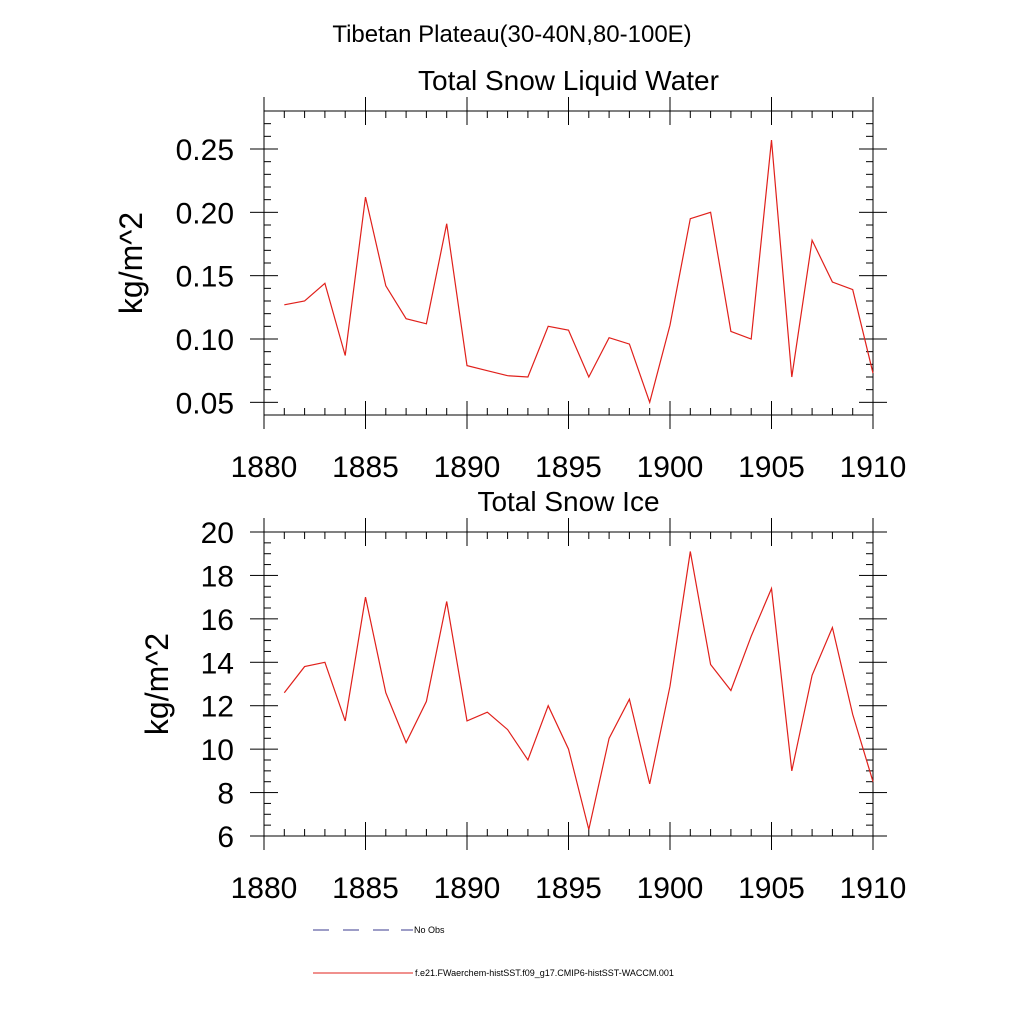  Describe the element at coordinates (568, 80) in the screenshot. I see `chart-title: Total Snow Liquid Water` at that location.